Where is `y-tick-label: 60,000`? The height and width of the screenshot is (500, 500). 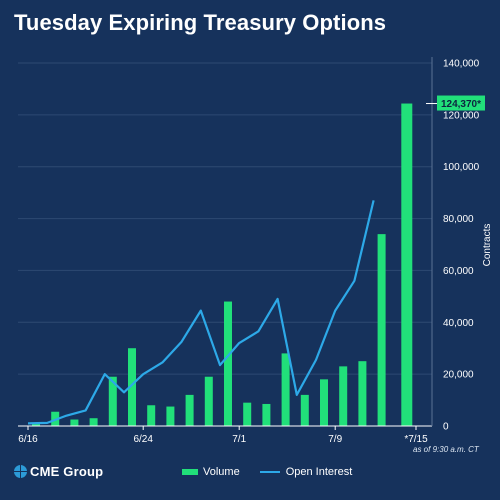 y-tick-label: 60,000 is located at coordinates (458, 271).